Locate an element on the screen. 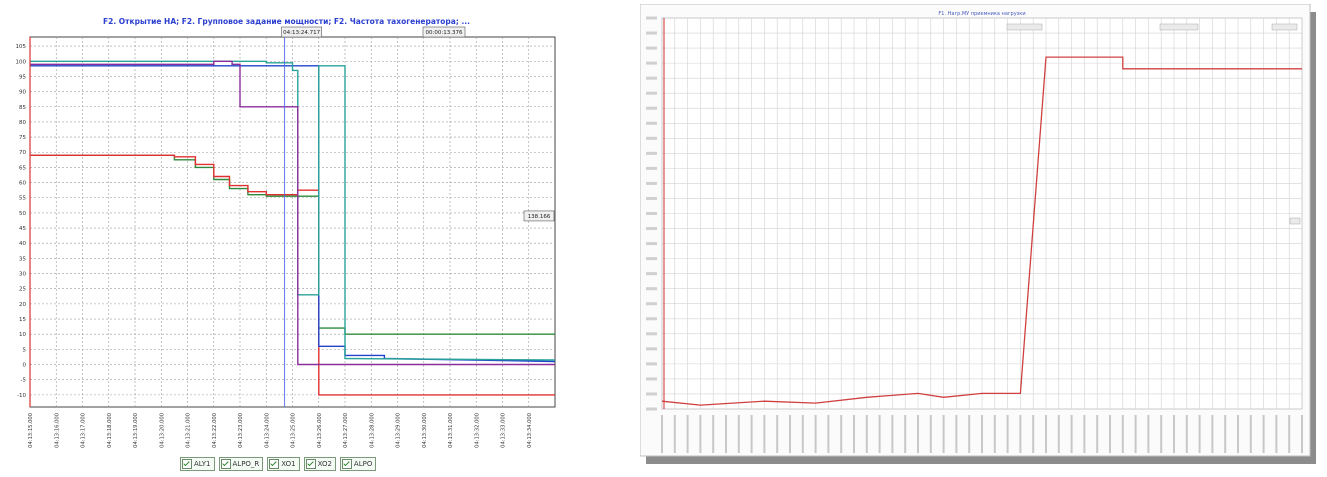 This screenshot has height=477, width=1327. y-tick-label: 35 is located at coordinates (22, 259).